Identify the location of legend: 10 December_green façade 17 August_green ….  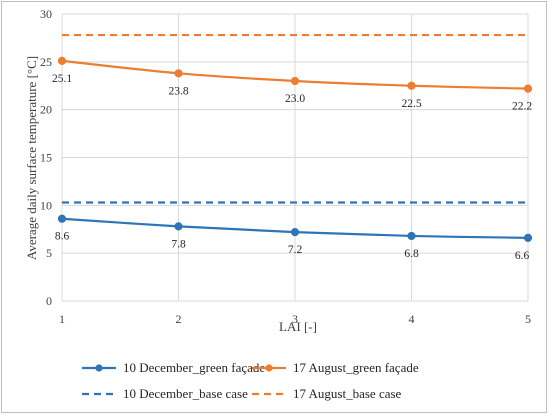
(250, 380).